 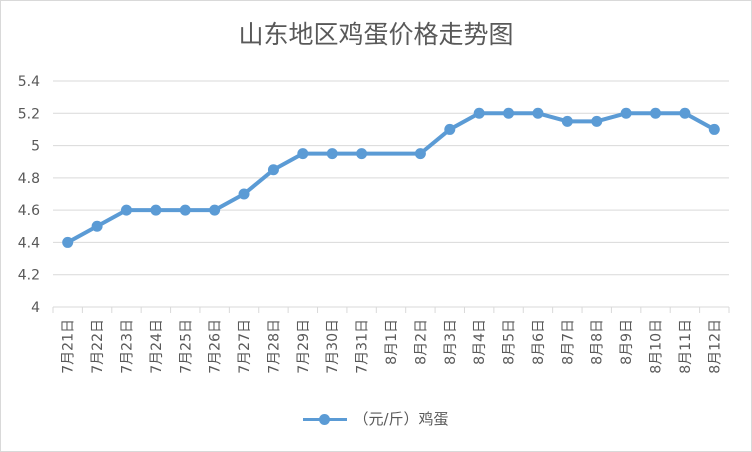 I want to click on x-tick-label: 8月6日, so click(x=539, y=342).